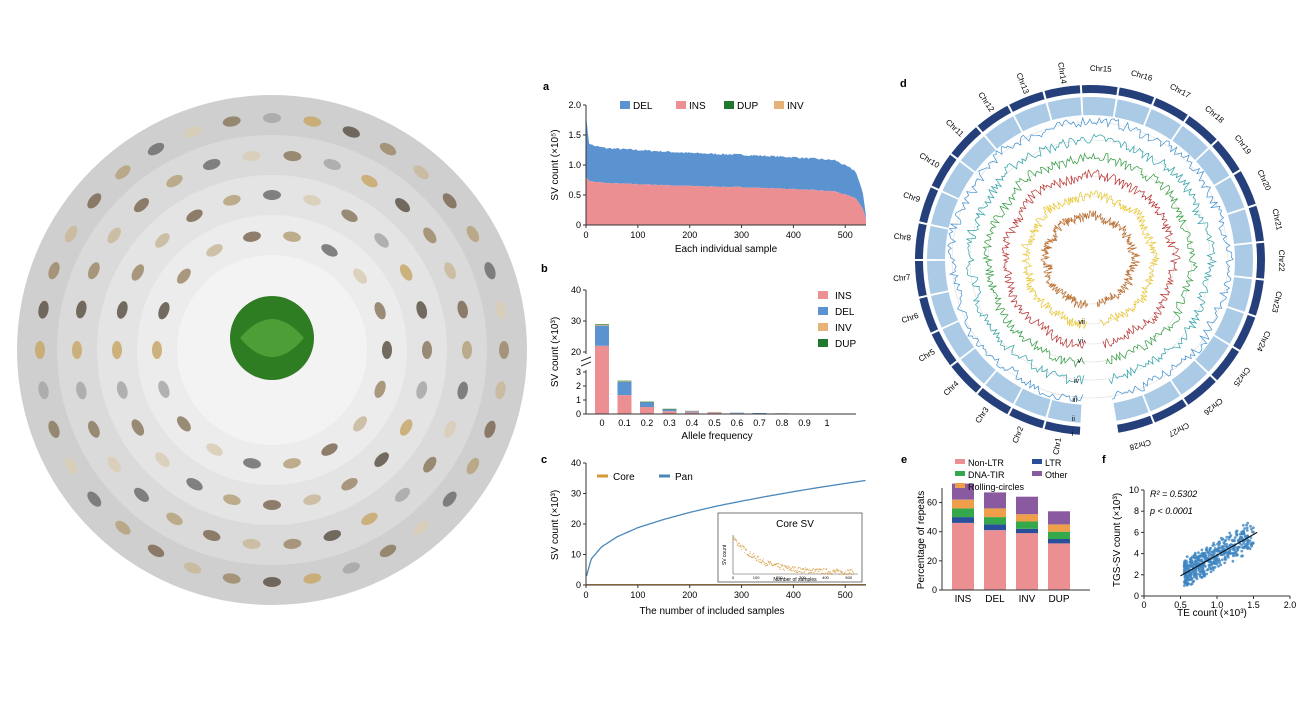 The width and height of the screenshot is (1300, 703). Describe the element at coordinates (692, 423) in the screenshot. I see `x-tick-label: 0.4` at that location.